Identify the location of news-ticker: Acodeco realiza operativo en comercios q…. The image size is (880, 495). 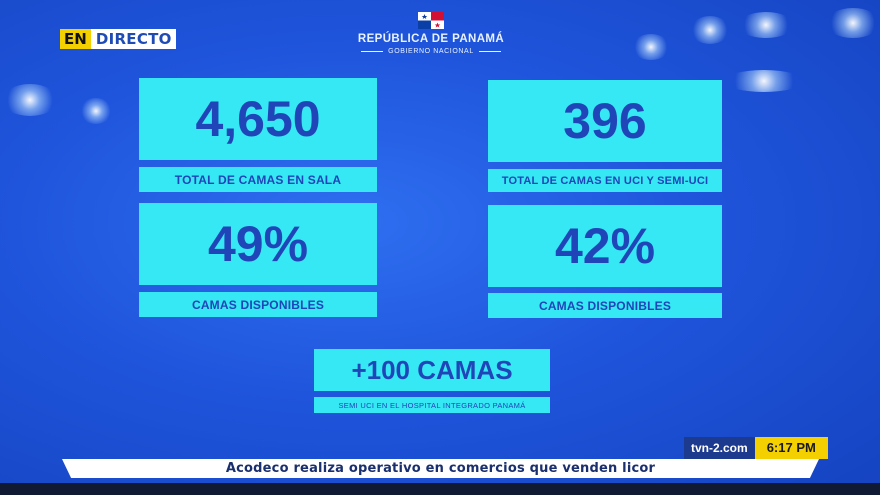
(440, 468).